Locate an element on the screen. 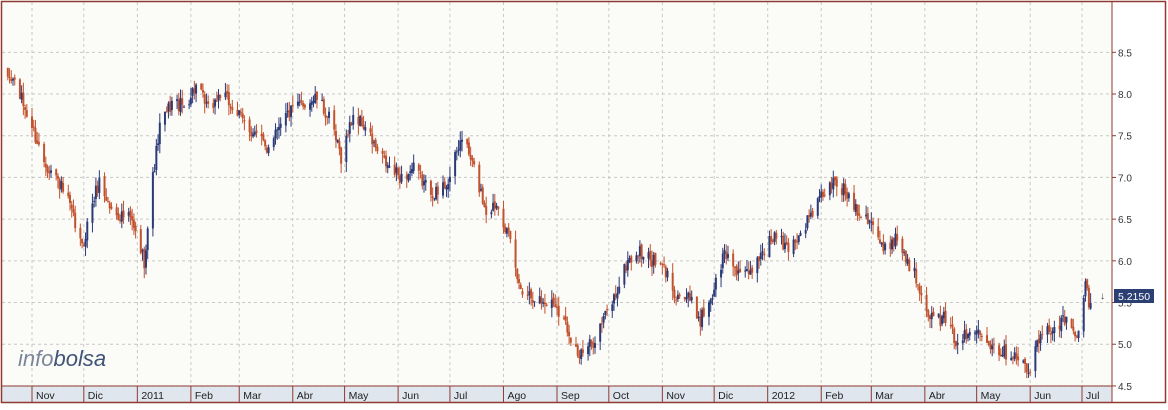 The image size is (1168, 410). y-tick-label: 8.5 is located at coordinates (1125, 53).